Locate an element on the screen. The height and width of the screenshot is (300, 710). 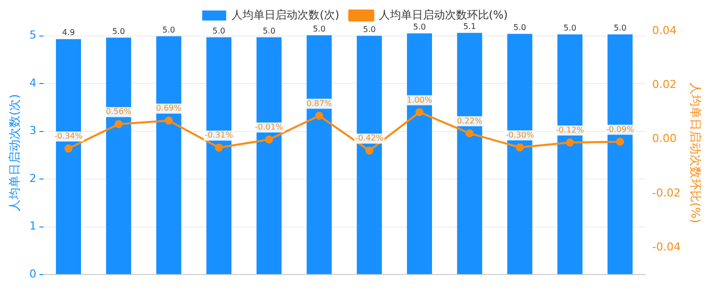
y2-tick-label: -0.04 is located at coordinates (666, 247).